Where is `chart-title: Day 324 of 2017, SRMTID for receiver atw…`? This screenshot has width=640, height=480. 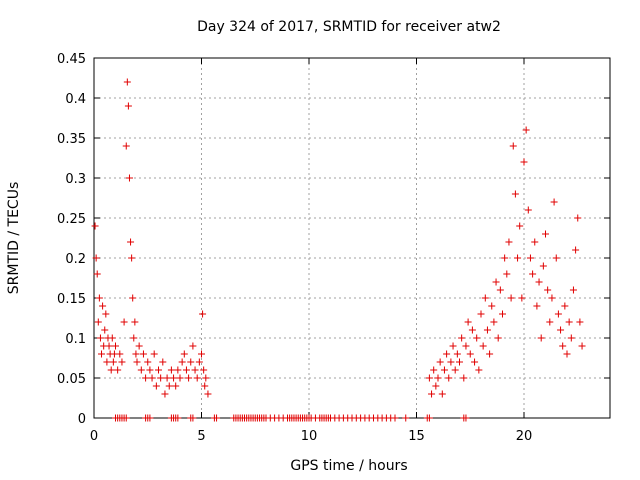
chart-title: Day 324 of 2017, SRMTID for receiver atw… is located at coordinates (349, 27).